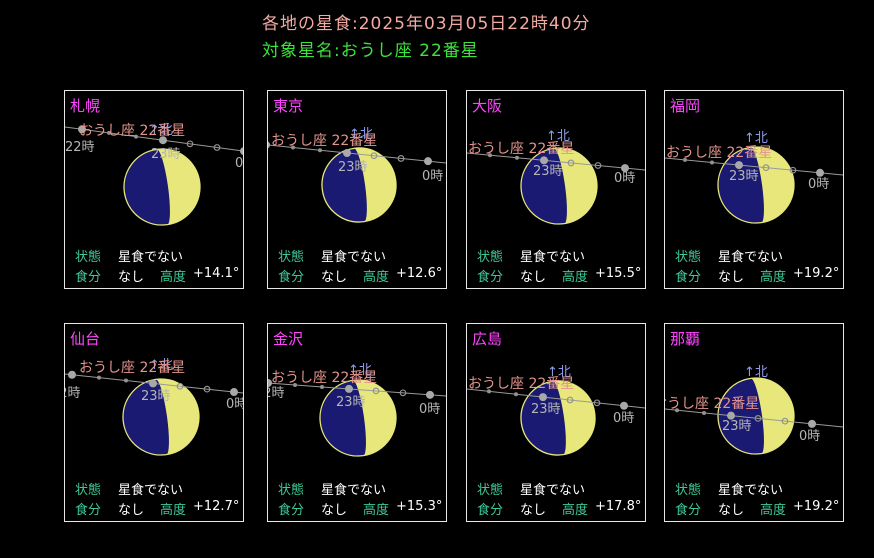  What do you see at coordinates (419, 506) in the screenshot?
I see `status-altitude-value: +15.3°` at bounding box center [419, 506].